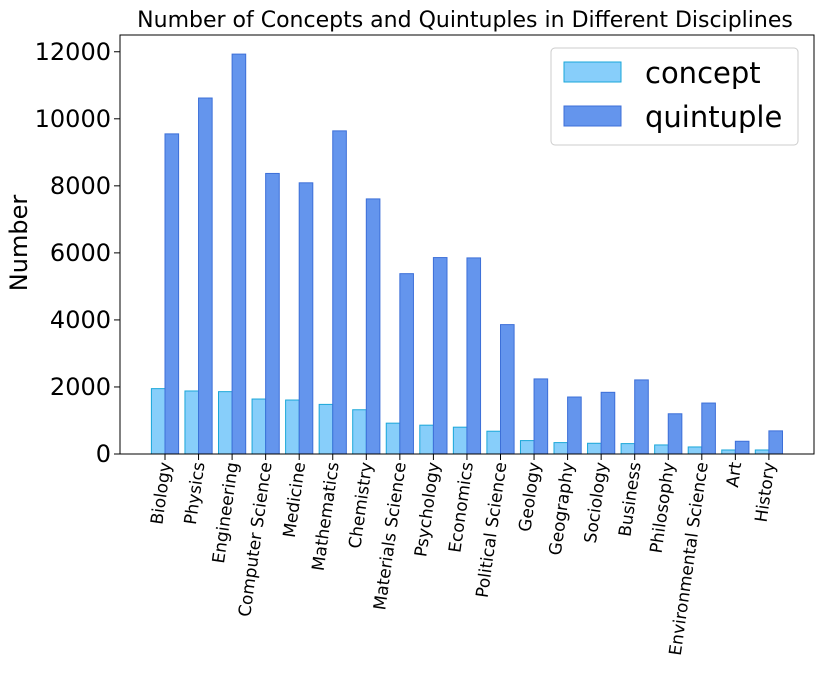 The image size is (830, 676). I want to click on x-tick-label: Medicine, so click(295, 500).